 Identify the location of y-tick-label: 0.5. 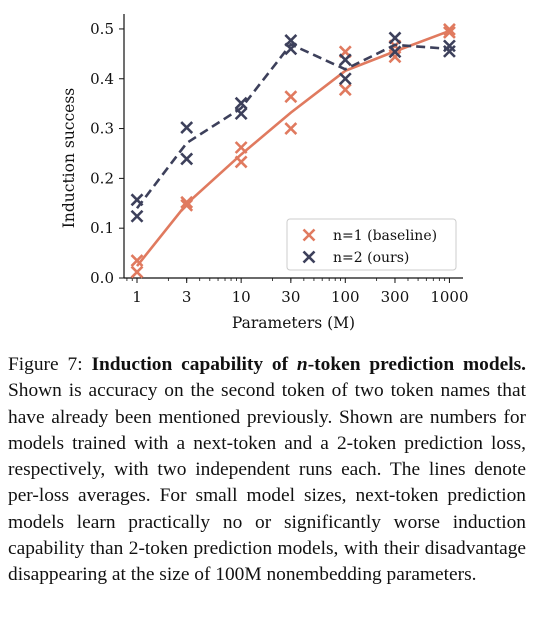
(102, 29).